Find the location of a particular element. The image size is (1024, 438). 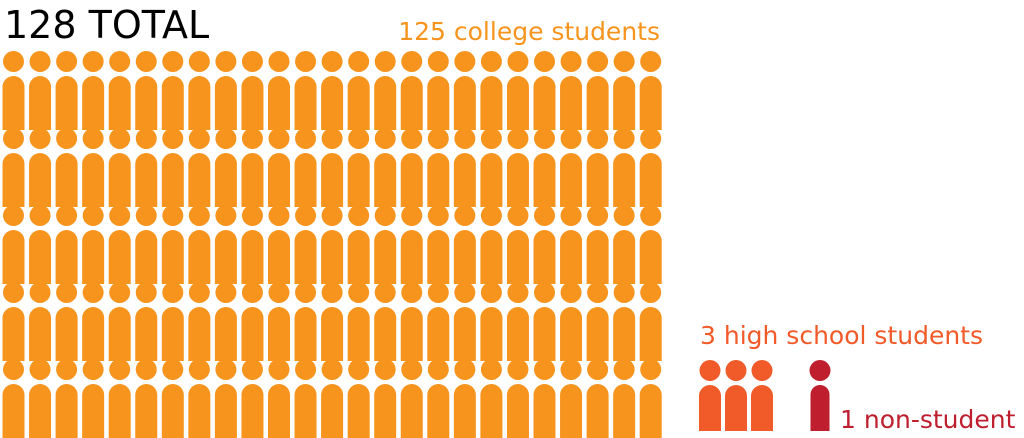

legend-college-label: 125 college students is located at coordinates (529, 31).